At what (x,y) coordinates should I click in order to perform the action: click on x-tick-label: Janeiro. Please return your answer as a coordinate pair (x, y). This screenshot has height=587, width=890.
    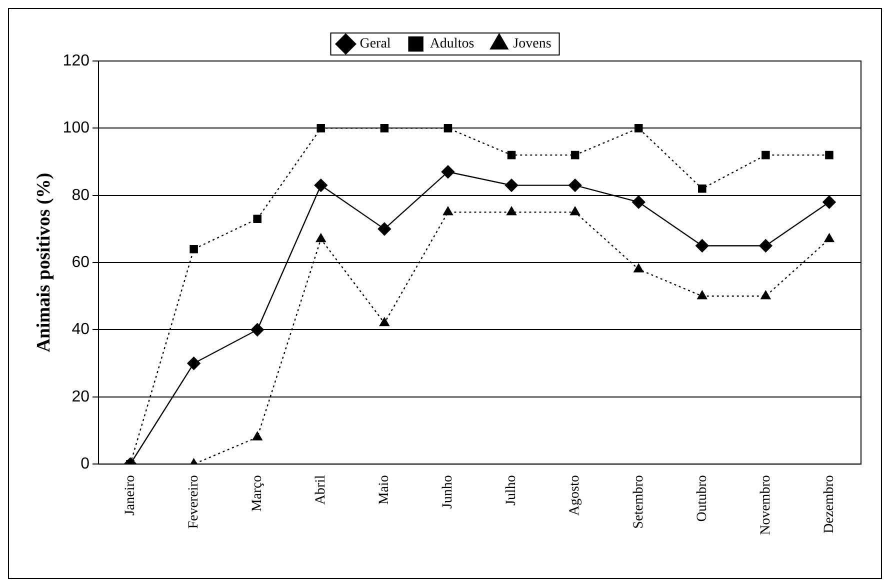
    Looking at the image, I should click on (130, 495).